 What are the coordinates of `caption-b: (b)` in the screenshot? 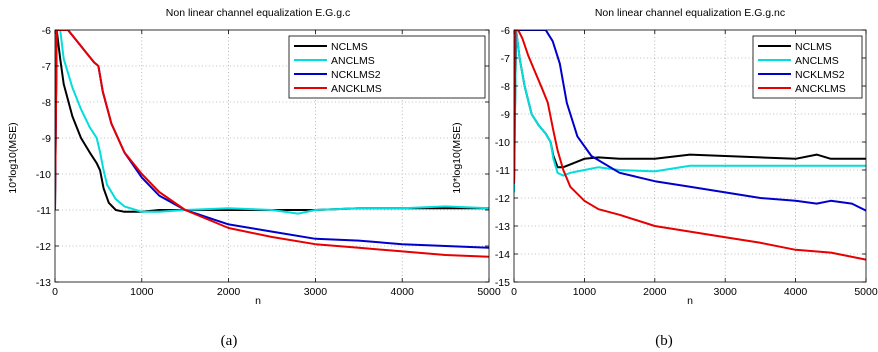 It's located at (664, 341).